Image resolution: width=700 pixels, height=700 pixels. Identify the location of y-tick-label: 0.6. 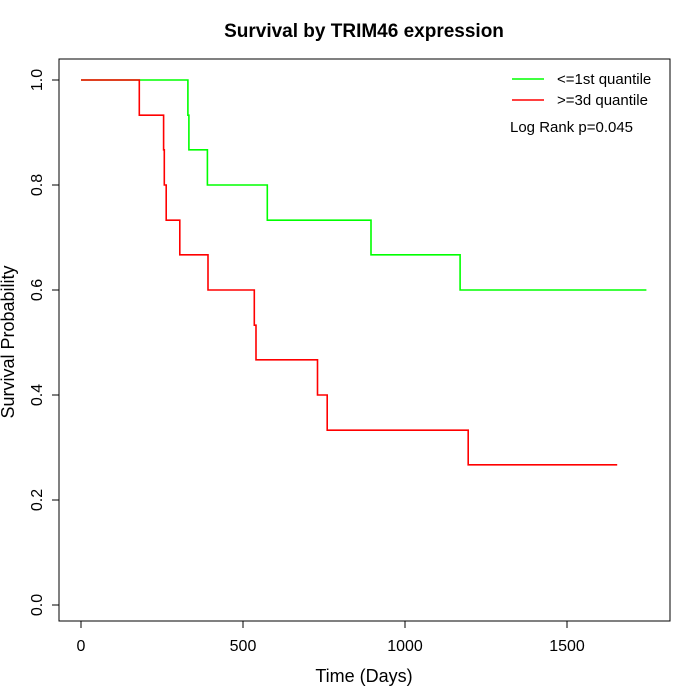
(37, 290).